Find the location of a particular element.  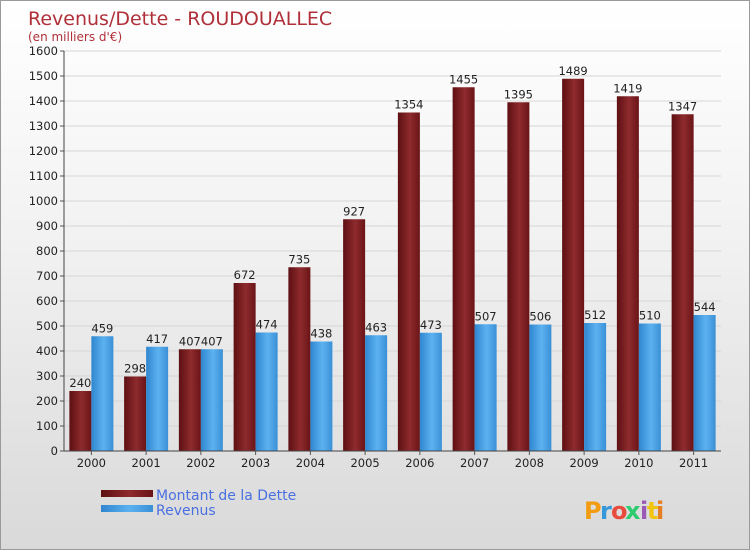

y-tick-label: 1100 is located at coordinates (43, 176).